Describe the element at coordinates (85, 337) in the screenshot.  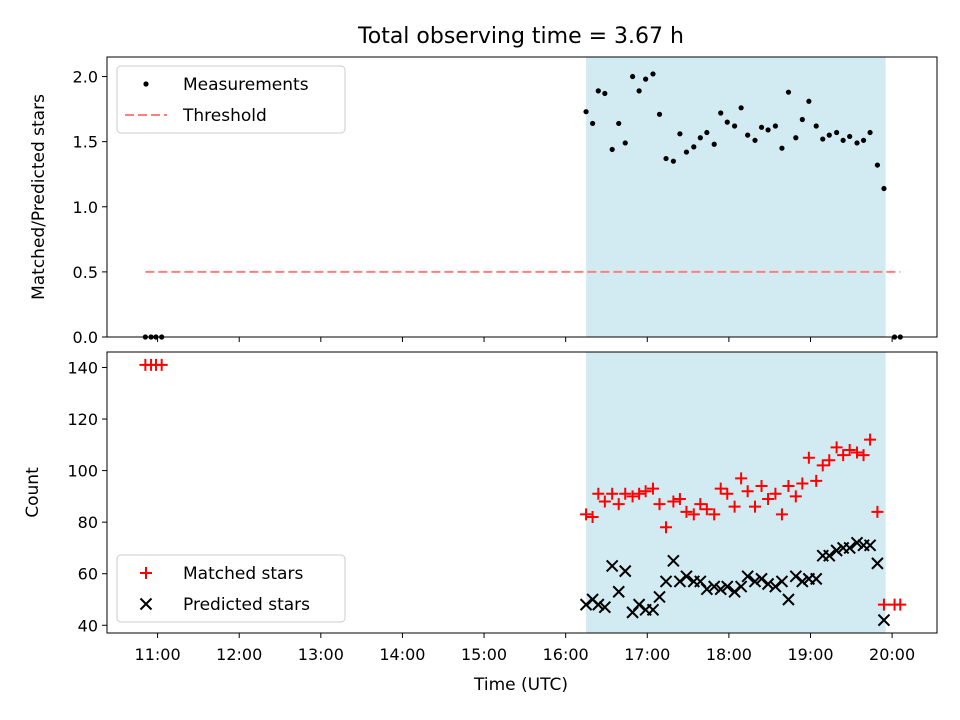
I see `y-tick-label: 0.0` at that location.